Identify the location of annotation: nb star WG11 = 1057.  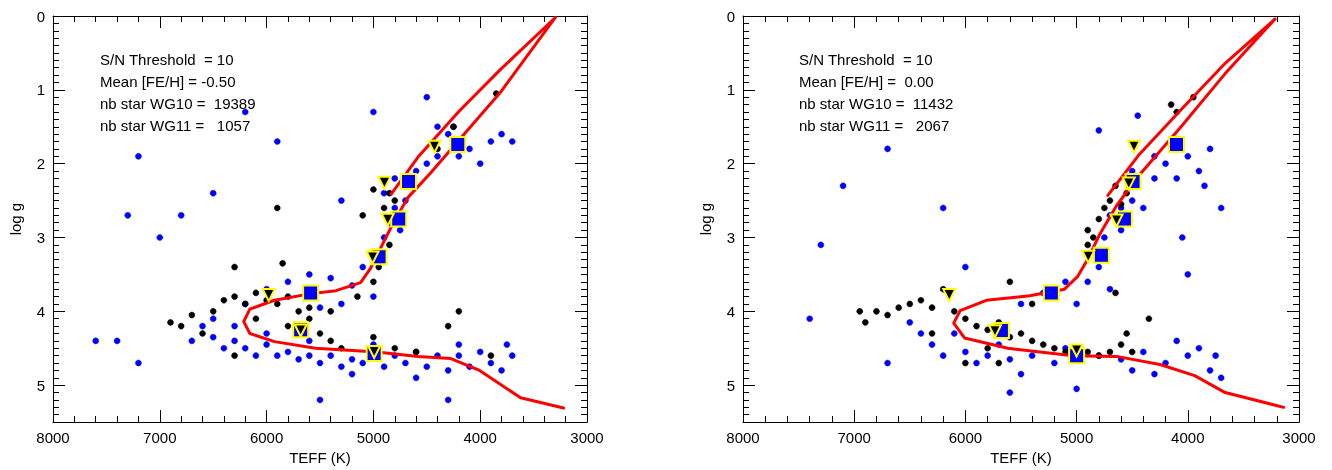
(175, 125).